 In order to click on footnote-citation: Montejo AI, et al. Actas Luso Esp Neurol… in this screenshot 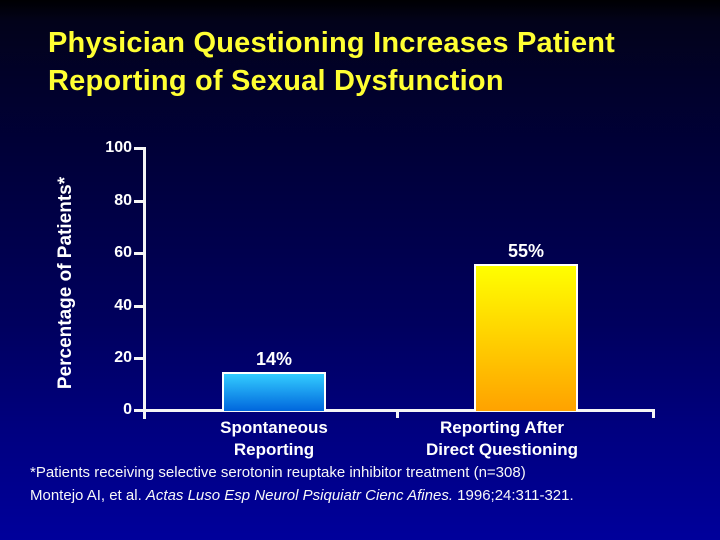, I will do `click(365, 496)`.